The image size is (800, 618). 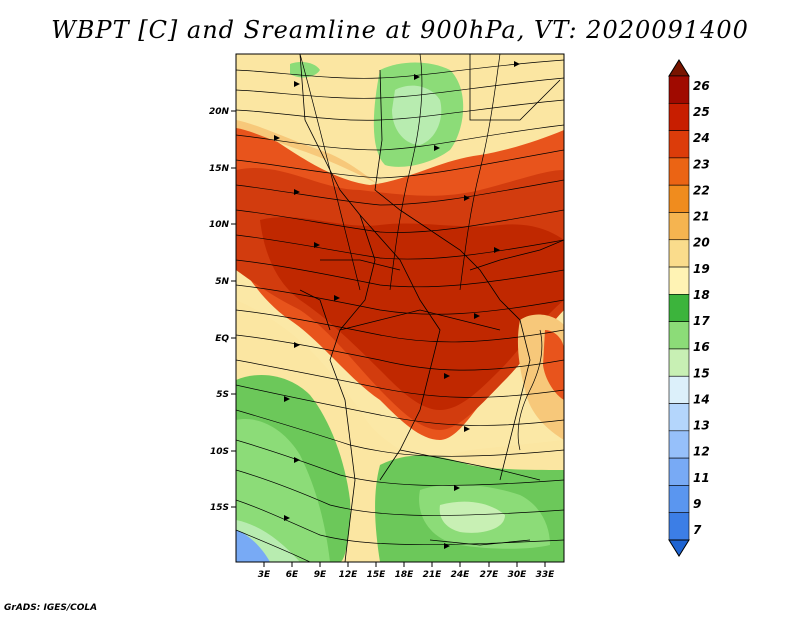 What do you see at coordinates (377, 575) in the screenshot?
I see `lon-label: 15E` at bounding box center [377, 575].